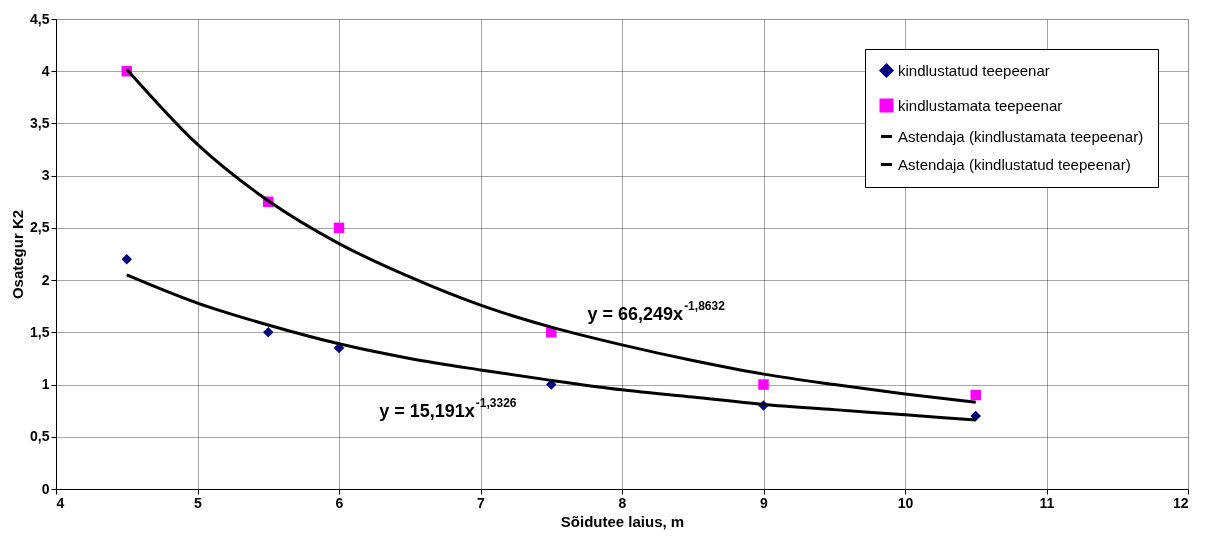 This screenshot has width=1214, height=537. What do you see at coordinates (40, 18) in the screenshot?
I see `y-tick-label: 4,5` at bounding box center [40, 18].